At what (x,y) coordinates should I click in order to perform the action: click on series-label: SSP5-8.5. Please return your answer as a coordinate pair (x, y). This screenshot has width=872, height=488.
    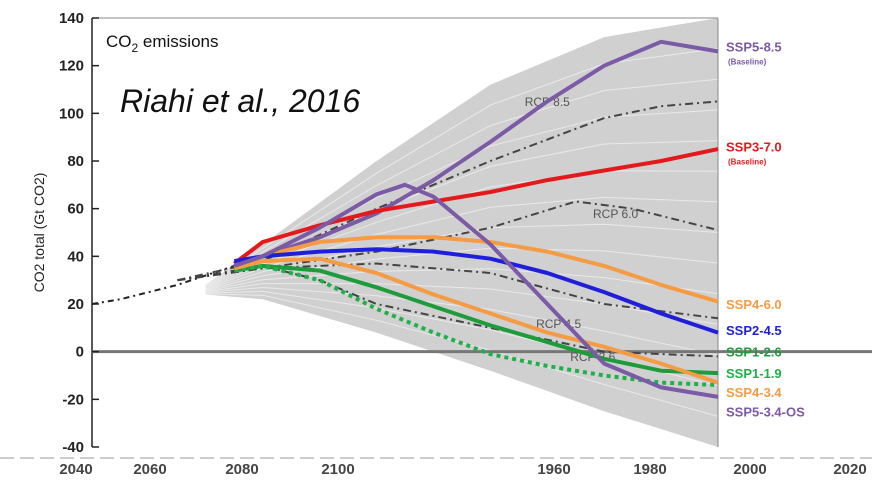
    Looking at the image, I should click on (754, 47).